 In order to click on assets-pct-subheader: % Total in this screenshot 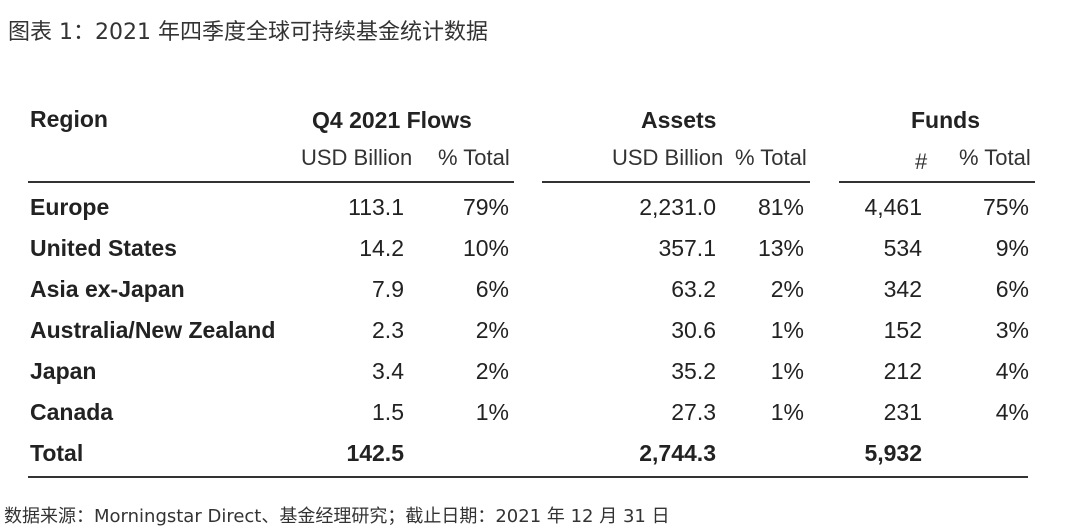, I will do `click(771, 157)`.